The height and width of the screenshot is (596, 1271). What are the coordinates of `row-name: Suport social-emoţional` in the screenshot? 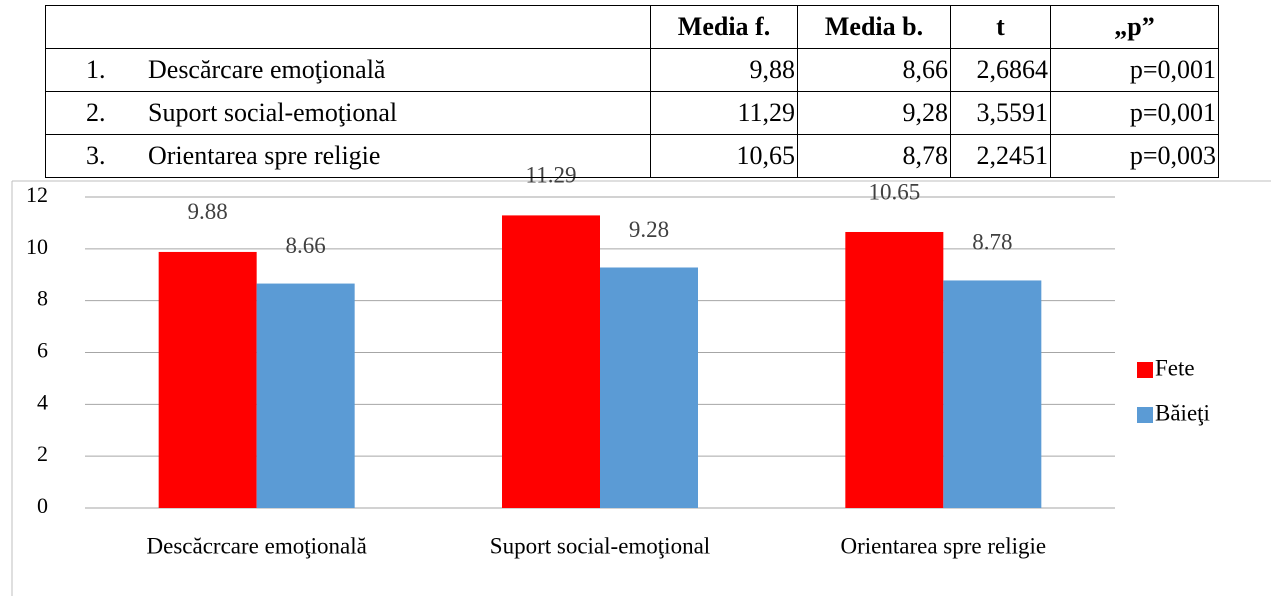 It's located at (273, 112).